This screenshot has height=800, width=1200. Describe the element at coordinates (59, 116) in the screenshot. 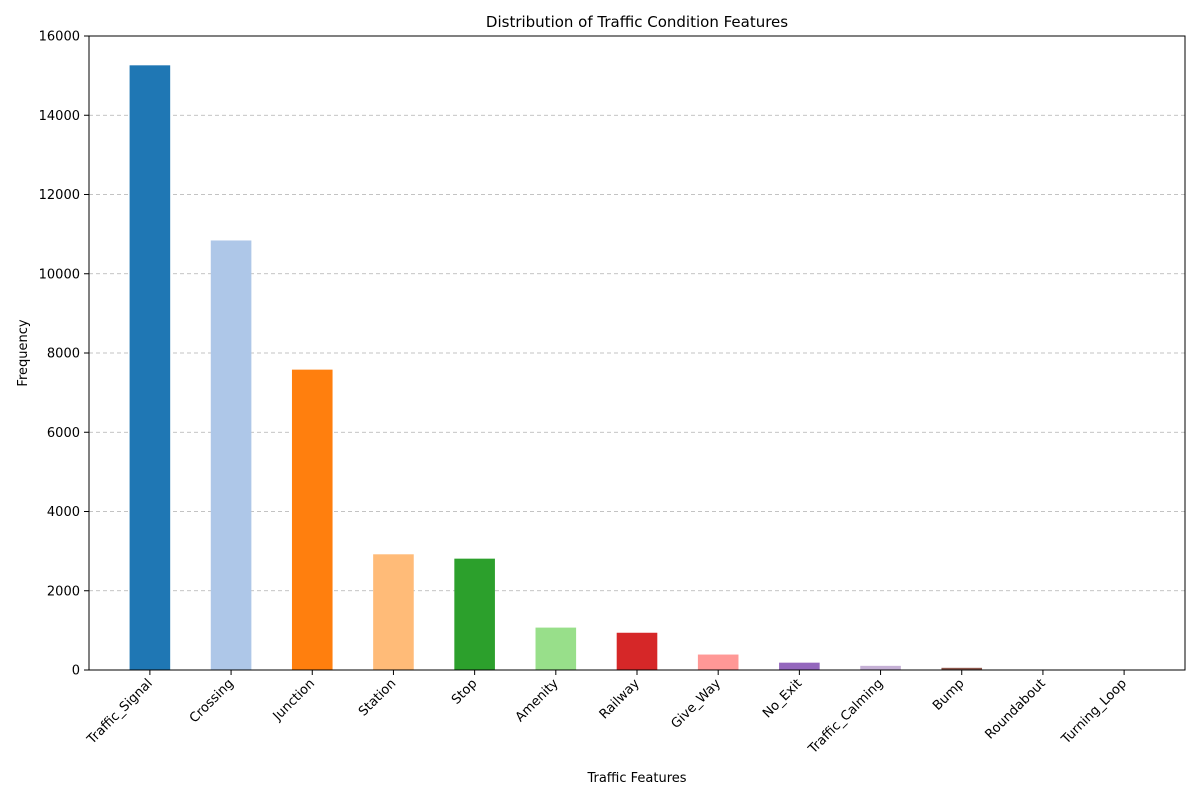

I see `y-tick-label: 14000` at that location.